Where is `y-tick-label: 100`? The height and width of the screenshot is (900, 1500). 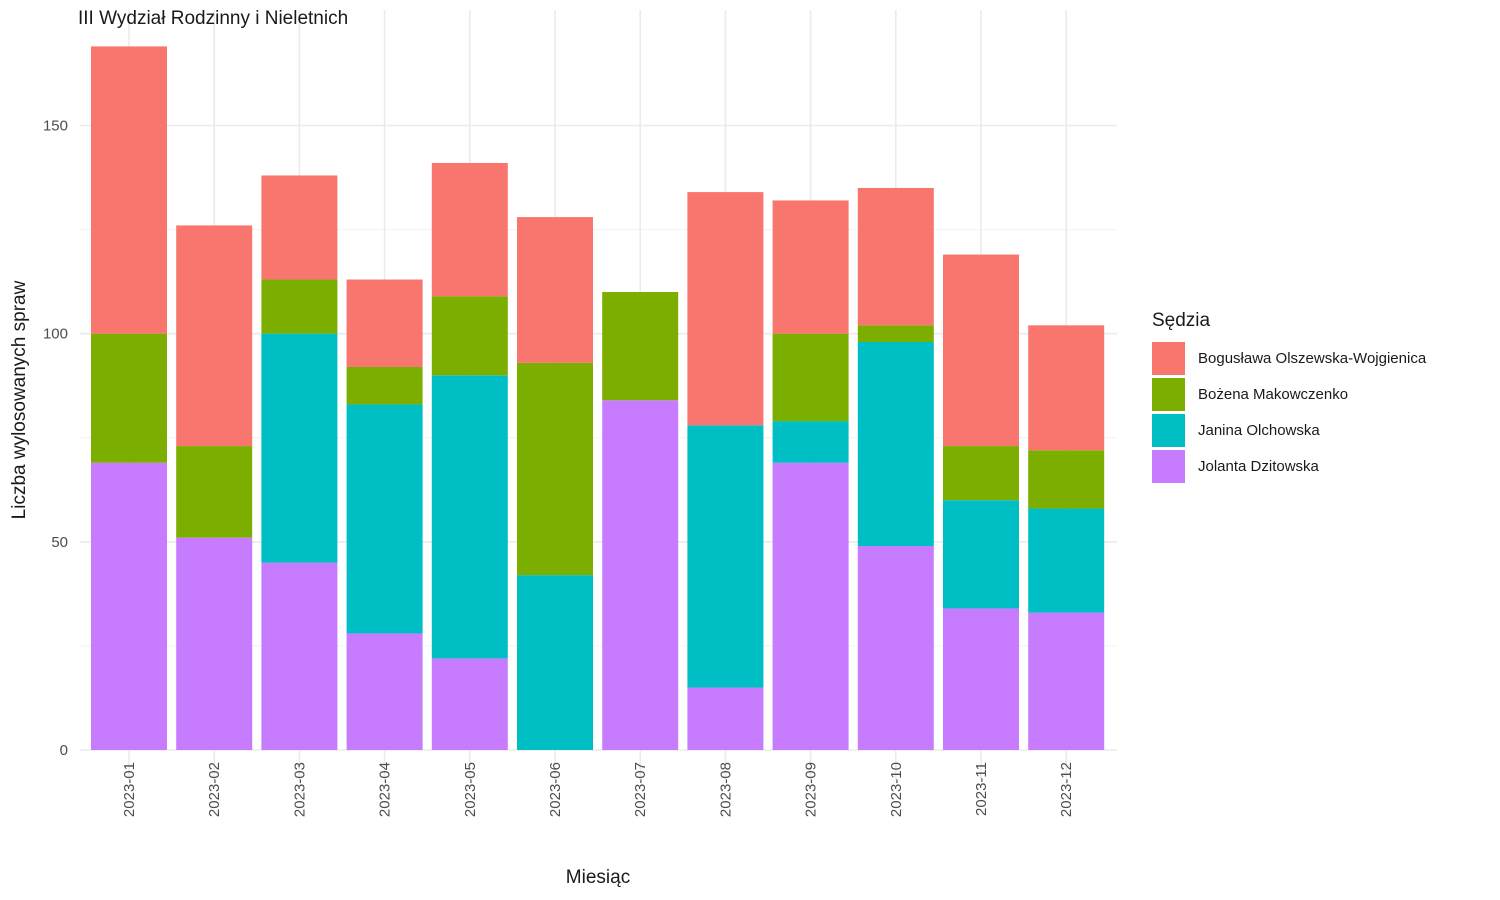
y-tick-label: 100 is located at coordinates (55, 334).